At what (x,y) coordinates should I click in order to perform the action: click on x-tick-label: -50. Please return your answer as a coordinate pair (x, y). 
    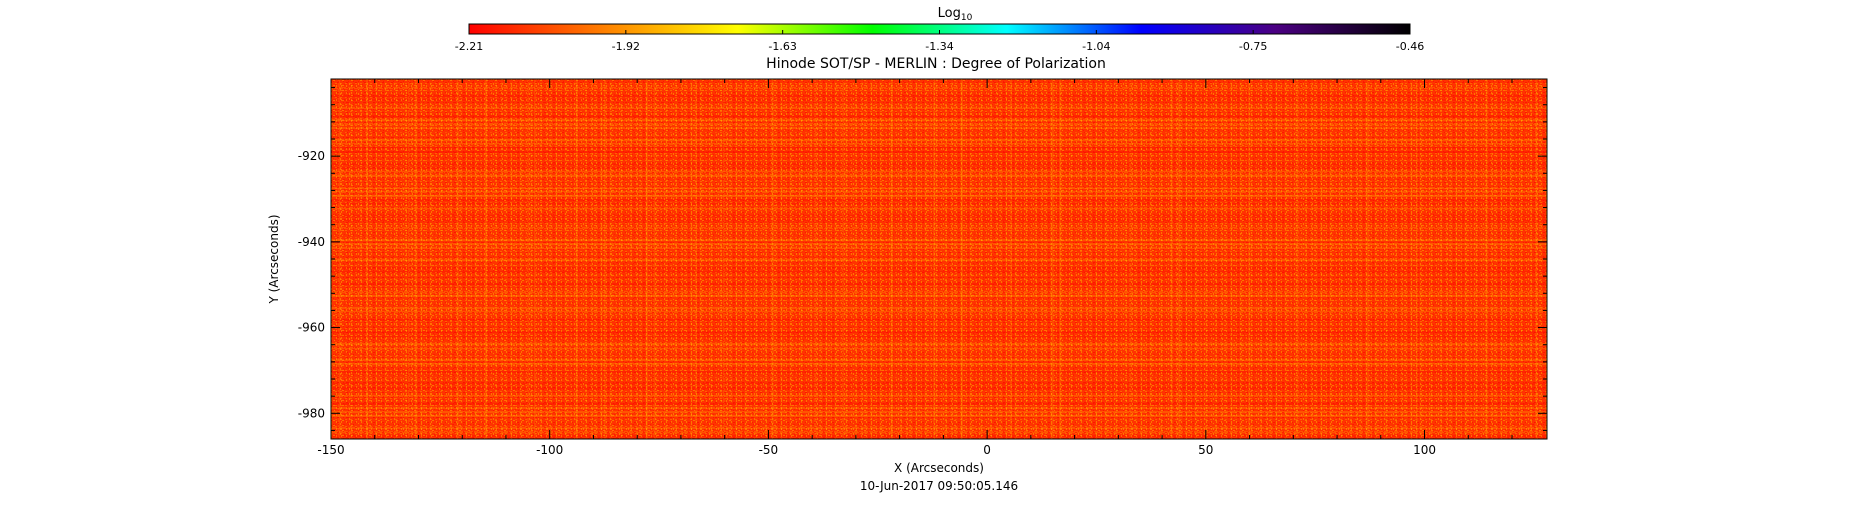
    Looking at the image, I should click on (769, 450).